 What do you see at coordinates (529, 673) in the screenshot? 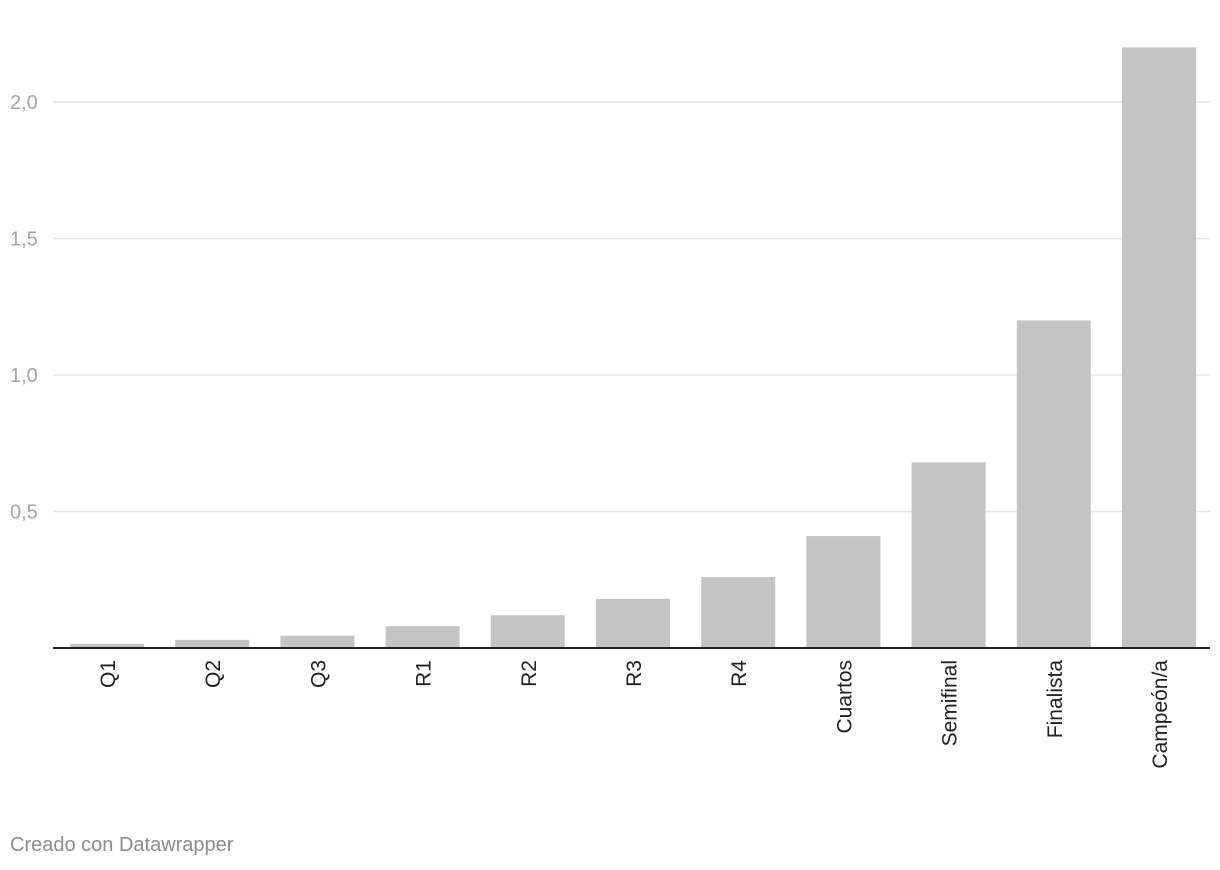
I see `x-tick-label: R2` at bounding box center [529, 673].